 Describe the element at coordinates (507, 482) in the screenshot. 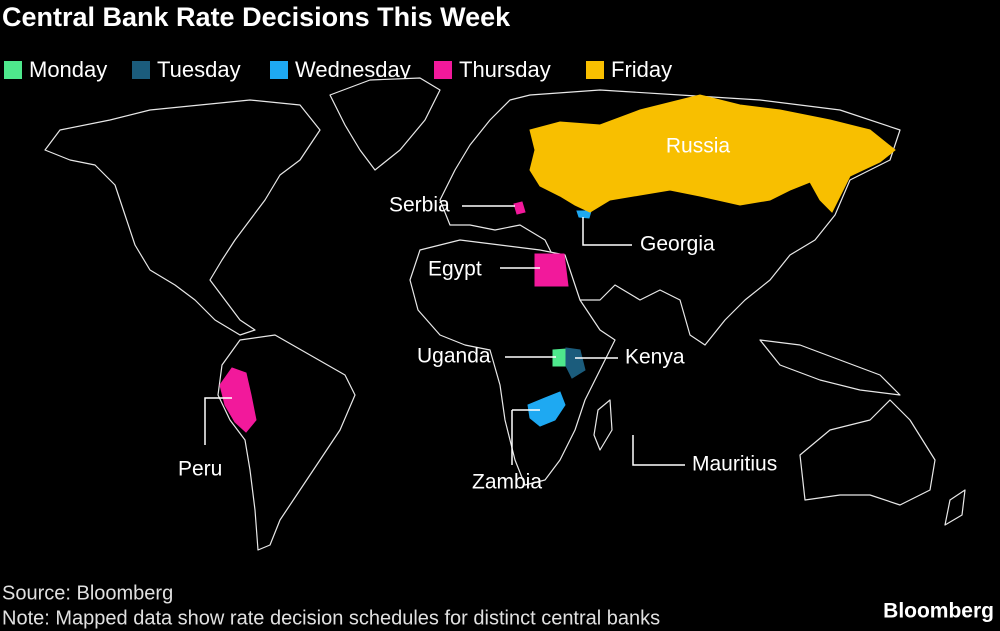

I see `country-label: Zambia` at that location.